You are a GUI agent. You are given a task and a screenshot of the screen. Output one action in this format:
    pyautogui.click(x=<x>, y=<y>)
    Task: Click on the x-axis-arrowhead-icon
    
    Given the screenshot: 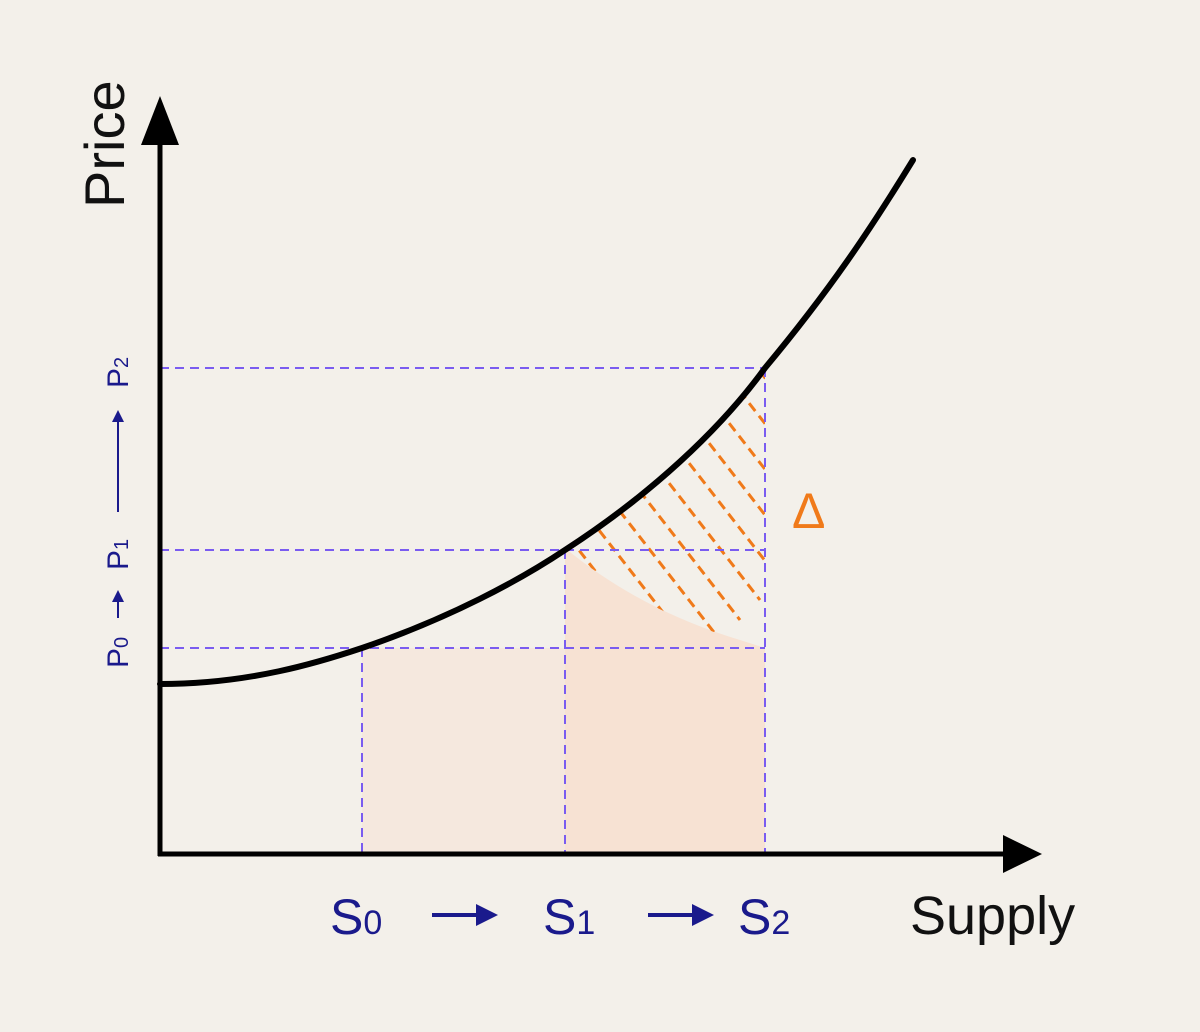 What is the action you would take?
    pyautogui.click(x=1022, y=854)
    